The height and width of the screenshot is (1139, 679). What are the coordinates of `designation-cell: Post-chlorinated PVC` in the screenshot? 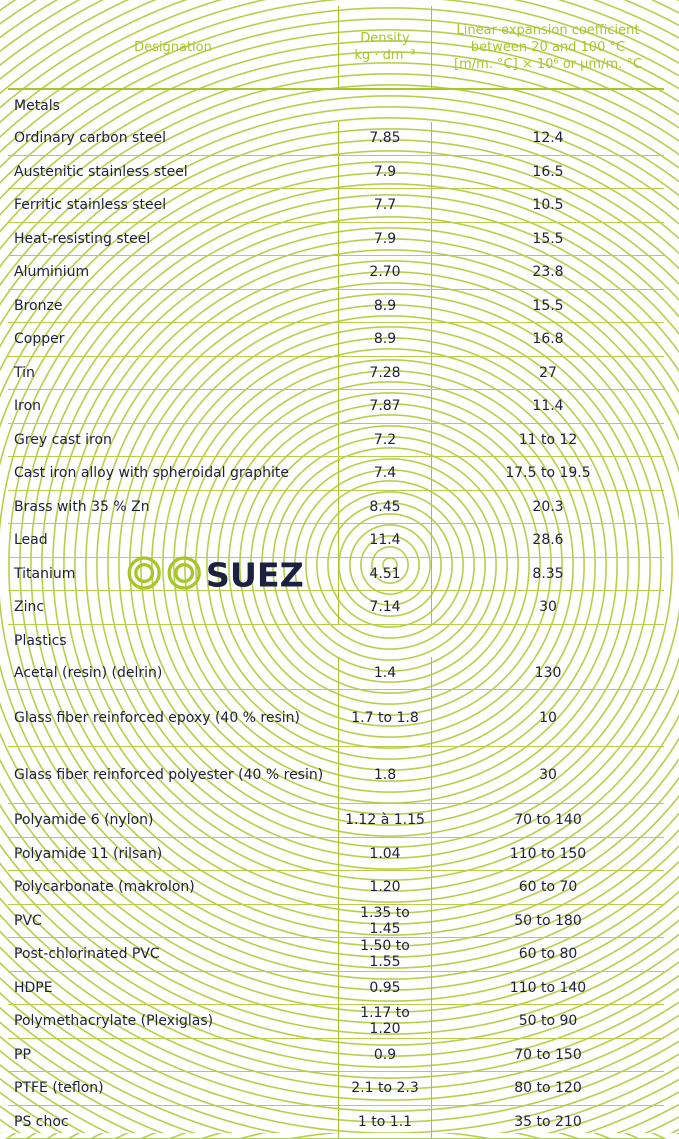 It's located at (173, 954).